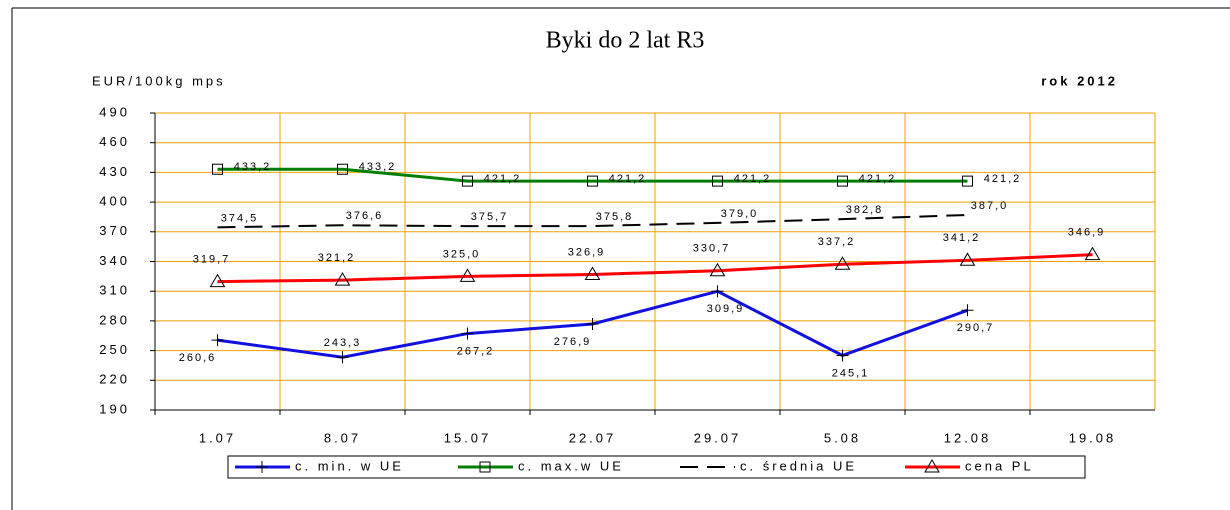  I want to click on y-tick-label: 280, so click(114, 319).